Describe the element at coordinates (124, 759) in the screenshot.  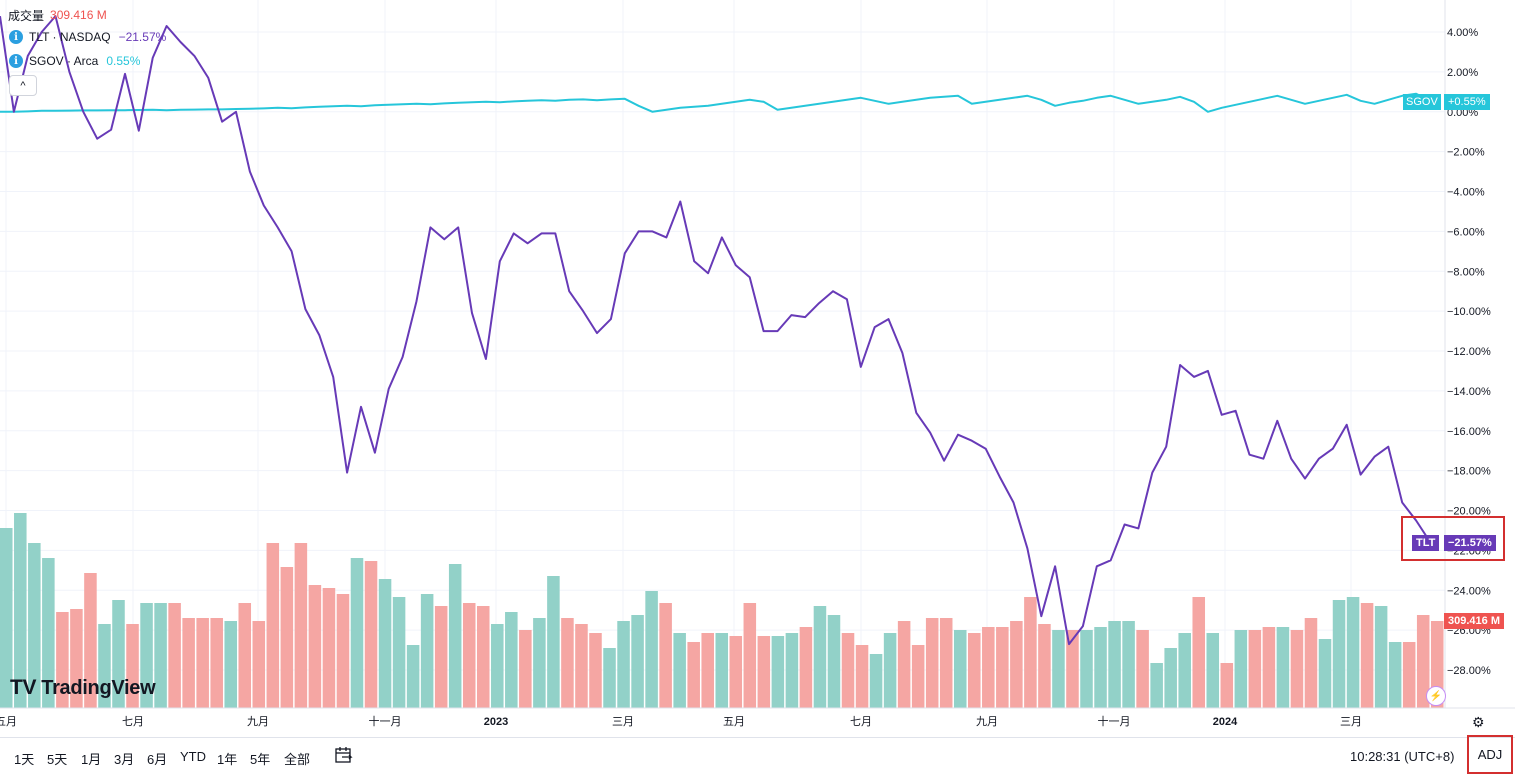
I see `range-3m-button: 3月` at that location.